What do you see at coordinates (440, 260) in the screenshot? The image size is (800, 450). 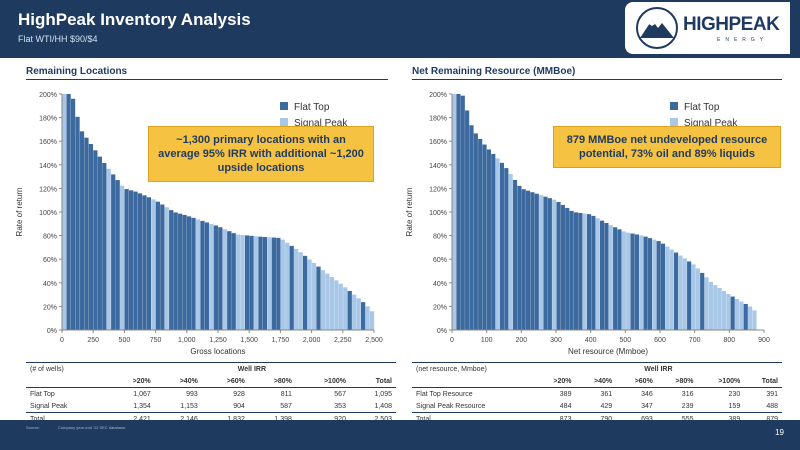 I see `y-tick-label: 60%` at bounding box center [440, 260].